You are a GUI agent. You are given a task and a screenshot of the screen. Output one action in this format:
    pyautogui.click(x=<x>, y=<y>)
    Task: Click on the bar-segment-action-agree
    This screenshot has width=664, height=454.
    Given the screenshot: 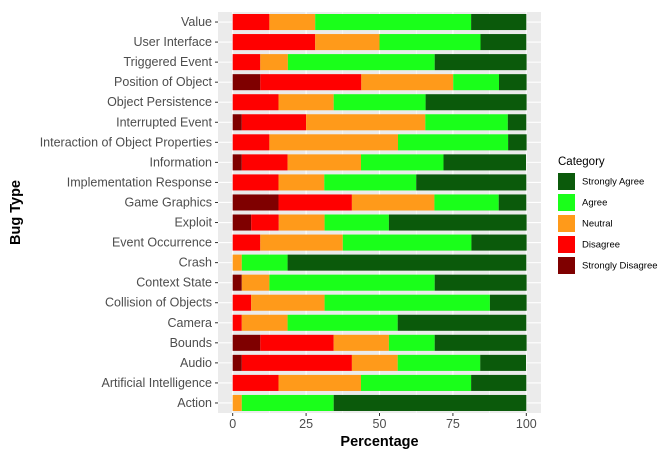 What is the action you would take?
    pyautogui.click(x=287, y=402)
    